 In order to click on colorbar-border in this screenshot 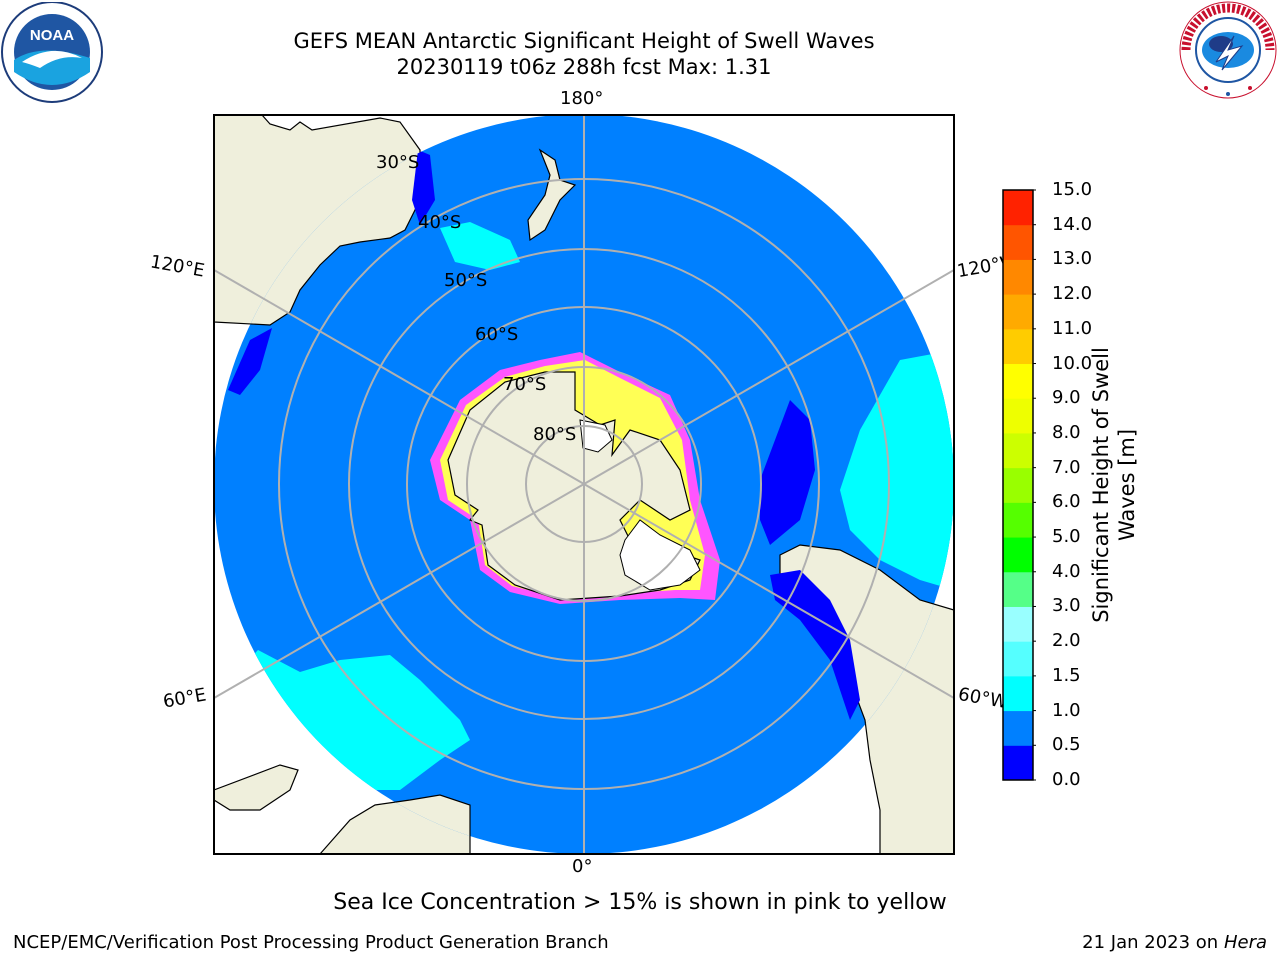, I will do `click(1018, 485)`.